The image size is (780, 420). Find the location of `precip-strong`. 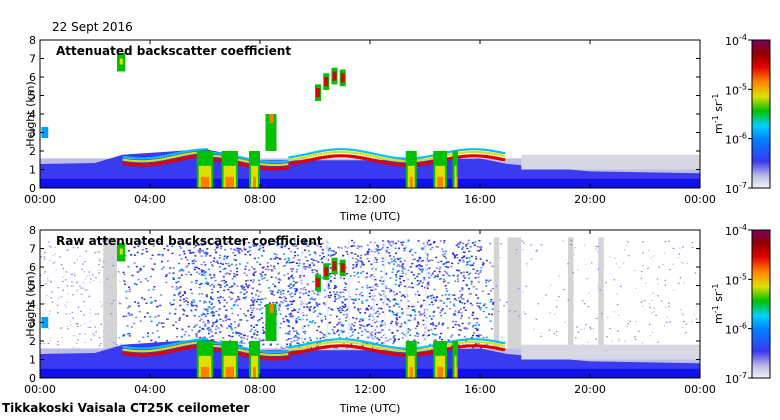

precip-strong is located at coordinates (411, 372).